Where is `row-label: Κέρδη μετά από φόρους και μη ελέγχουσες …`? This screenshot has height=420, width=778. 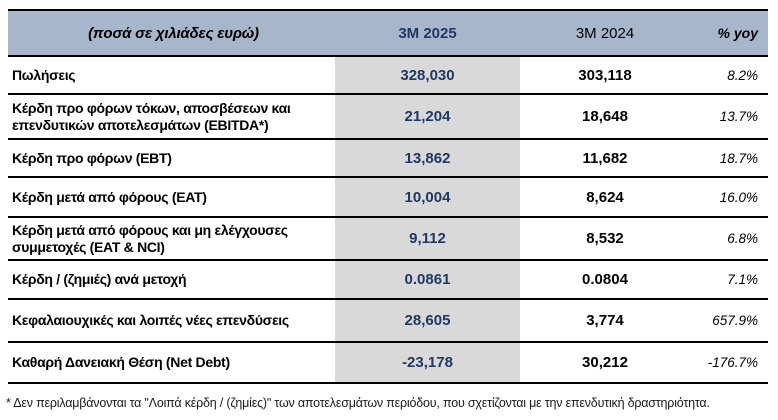 row-label: Κέρδη μετά από φόρους και μη ελέγχουσες … is located at coordinates (150, 238).